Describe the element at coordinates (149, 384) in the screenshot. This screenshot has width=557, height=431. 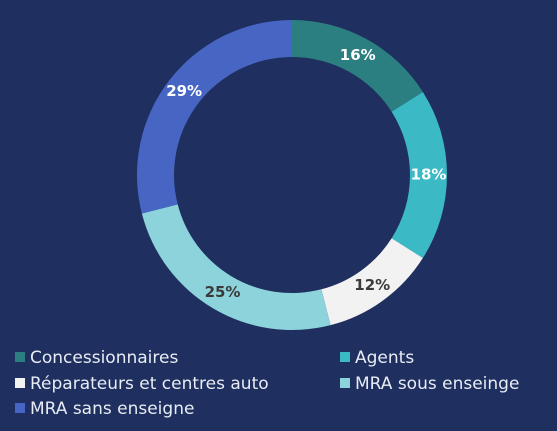
I see `legend-label: Réparateurs et centres auto` at that location.